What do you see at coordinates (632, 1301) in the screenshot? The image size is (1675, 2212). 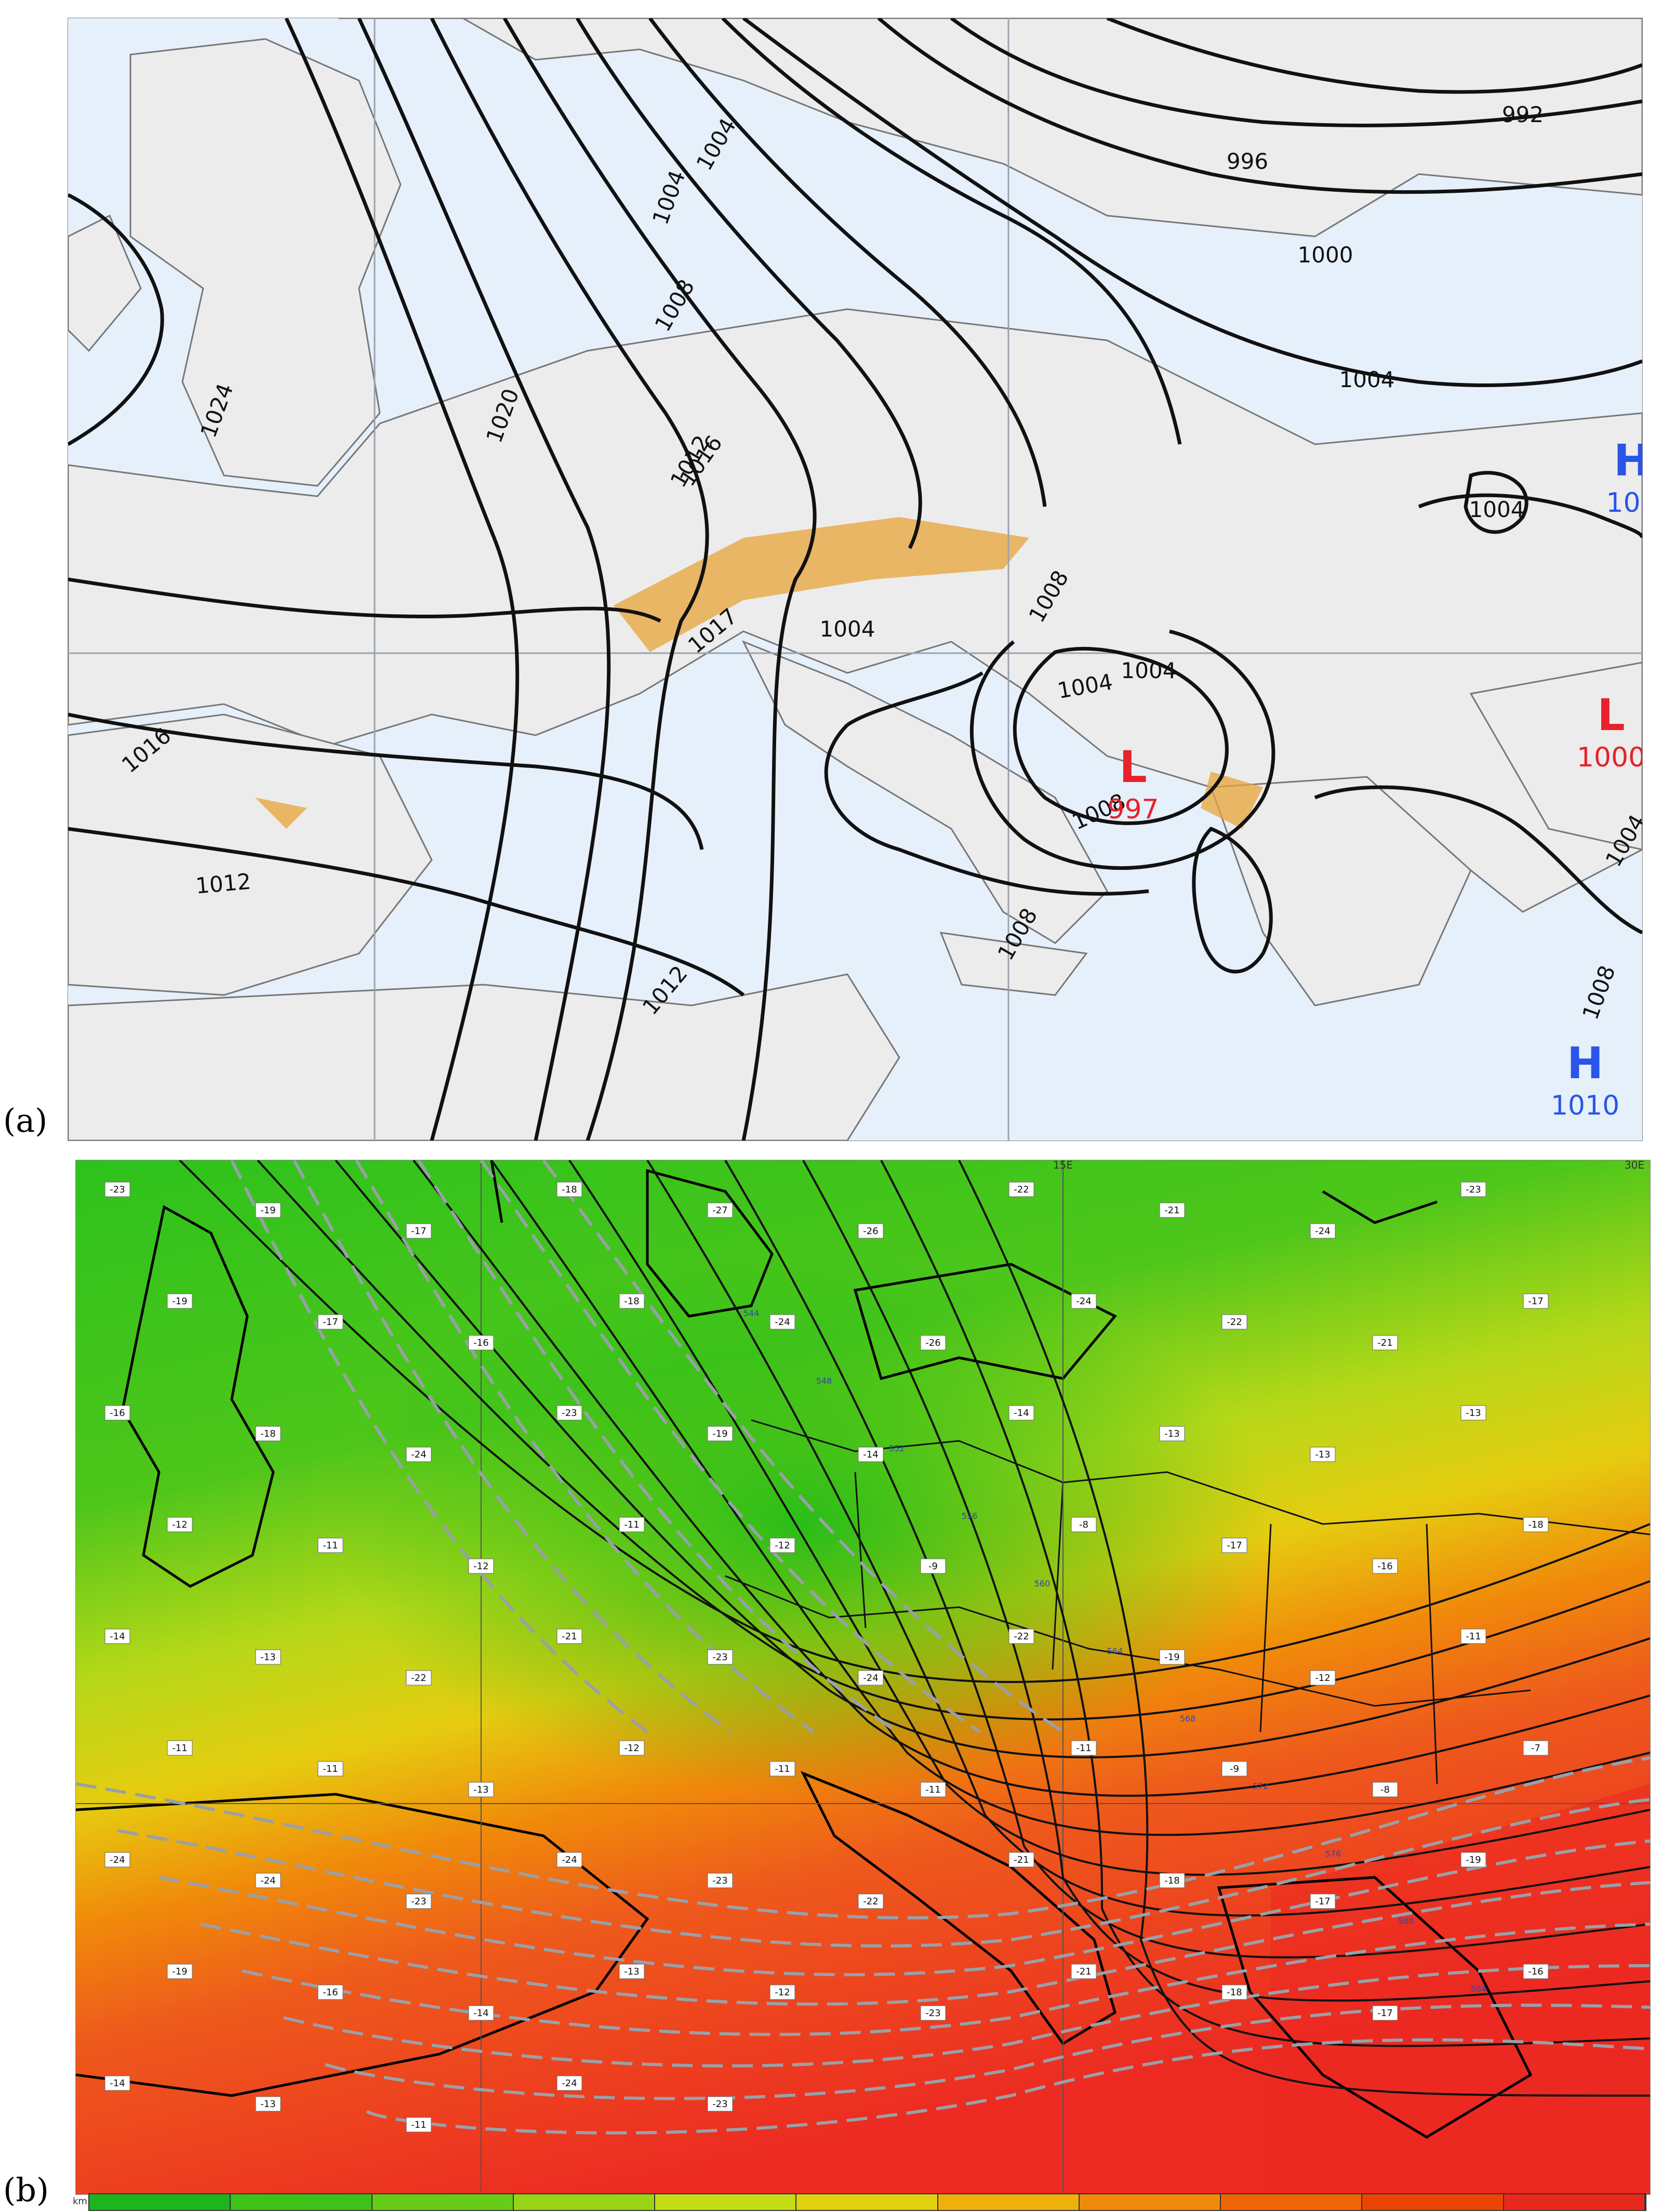 I see `temperature-label: -18` at bounding box center [632, 1301].